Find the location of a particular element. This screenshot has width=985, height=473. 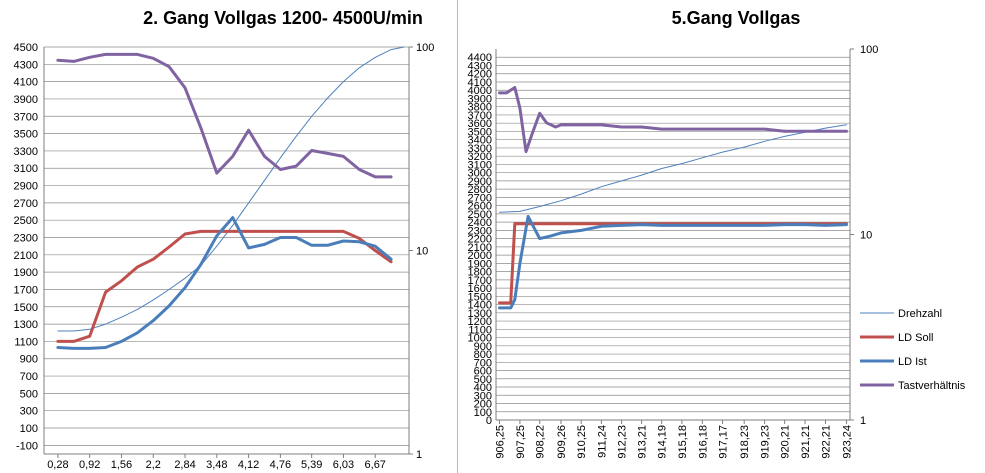

chart-2-x-tick-label: 919,23 is located at coordinates (766, 442).